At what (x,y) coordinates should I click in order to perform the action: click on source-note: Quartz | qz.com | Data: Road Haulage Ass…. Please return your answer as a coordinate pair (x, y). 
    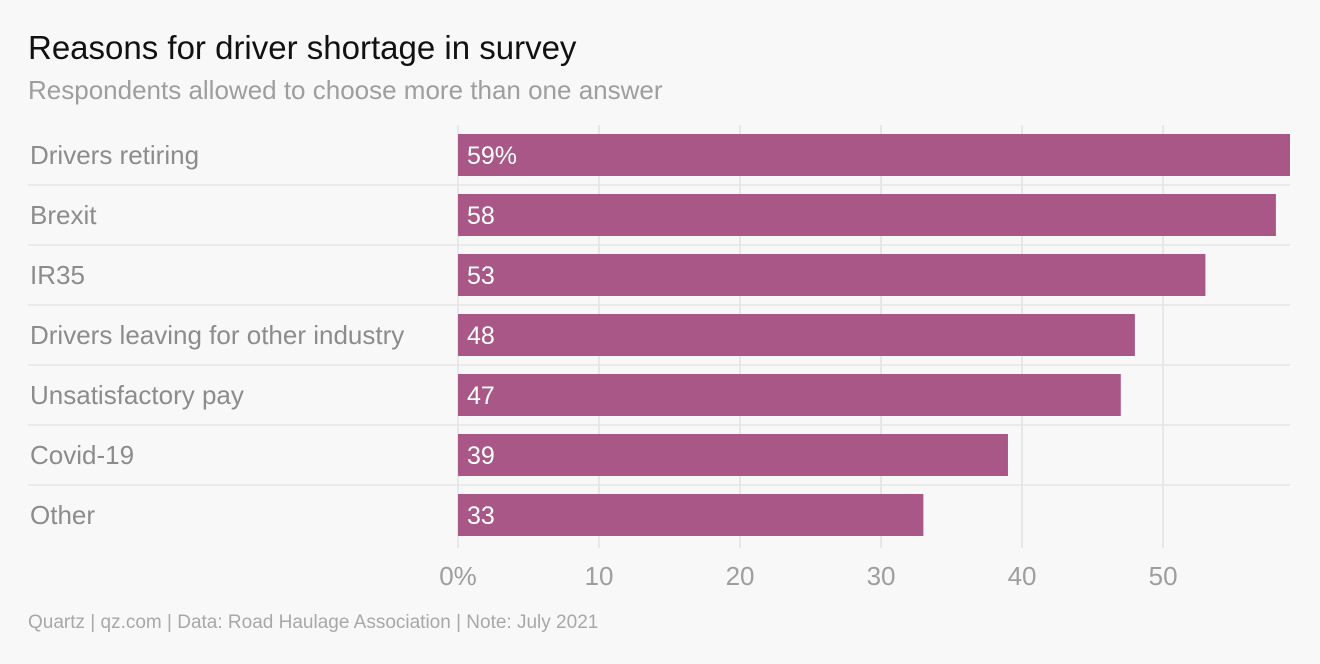
    Looking at the image, I should click on (313, 622).